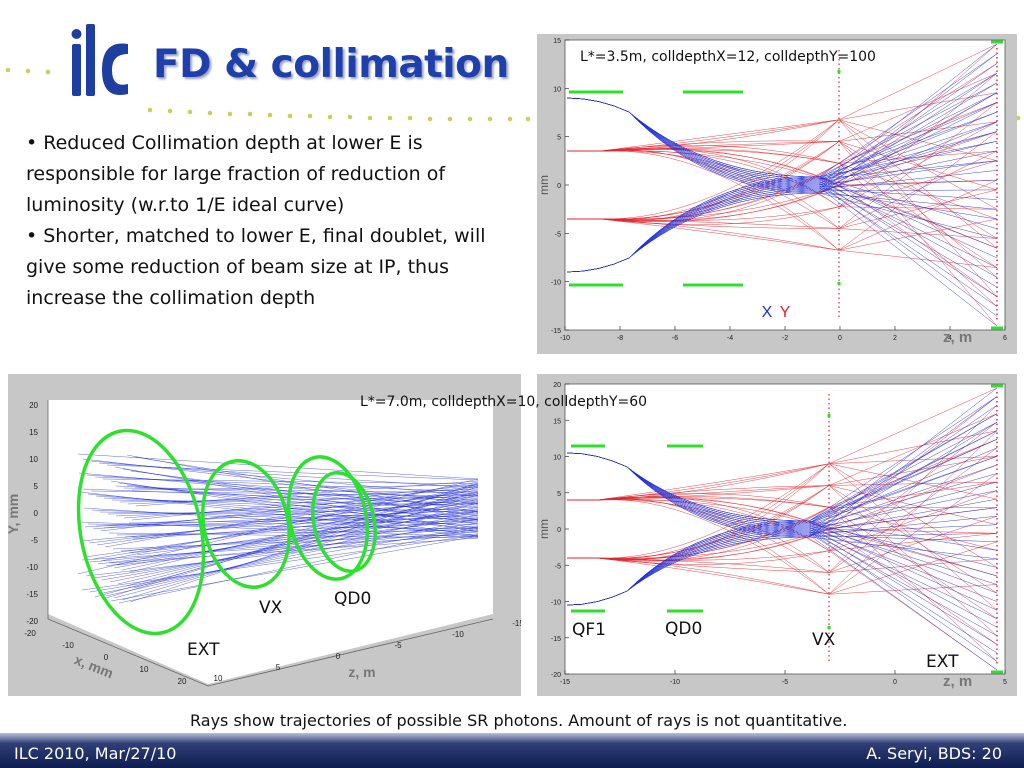 The height and width of the screenshot is (768, 1024). What do you see at coordinates (338, 656) in the screenshot?
I see `z-tick-label: 0` at bounding box center [338, 656].